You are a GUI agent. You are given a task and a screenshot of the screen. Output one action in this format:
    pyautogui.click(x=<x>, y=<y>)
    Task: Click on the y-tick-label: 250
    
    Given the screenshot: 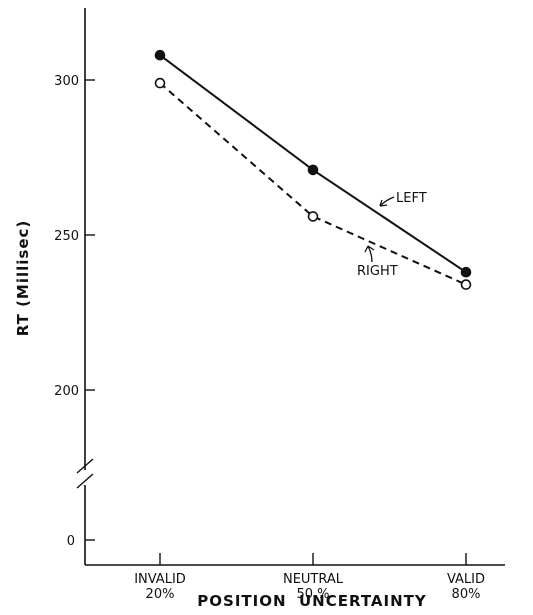 What is the action you would take?
    pyautogui.click(x=66, y=236)
    